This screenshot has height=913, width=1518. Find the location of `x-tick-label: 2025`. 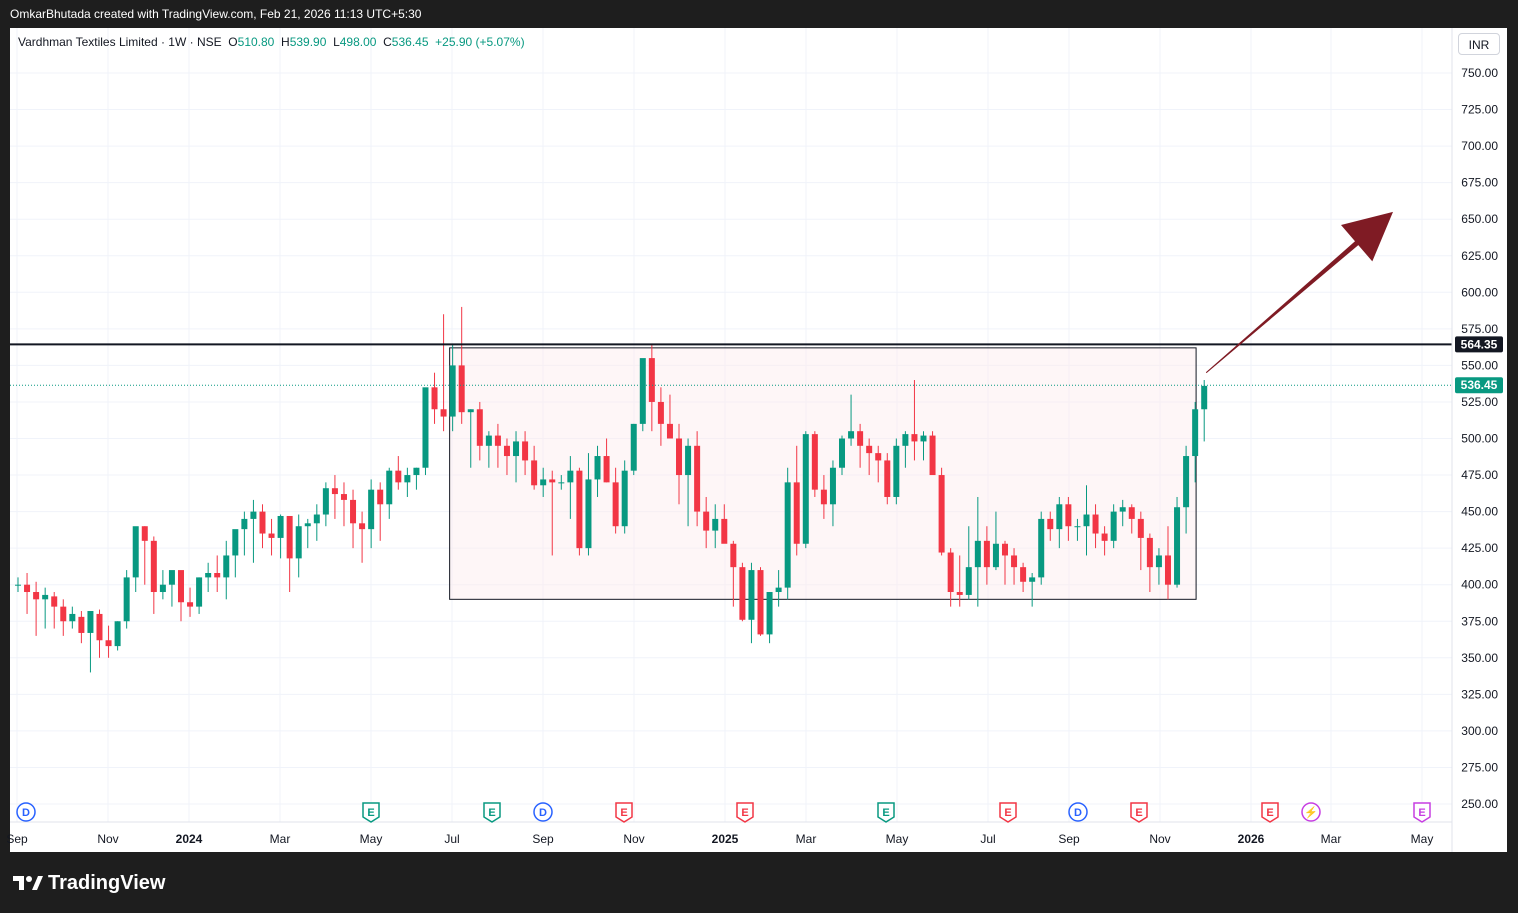

x-tick-label: 2025 is located at coordinates (725, 839).